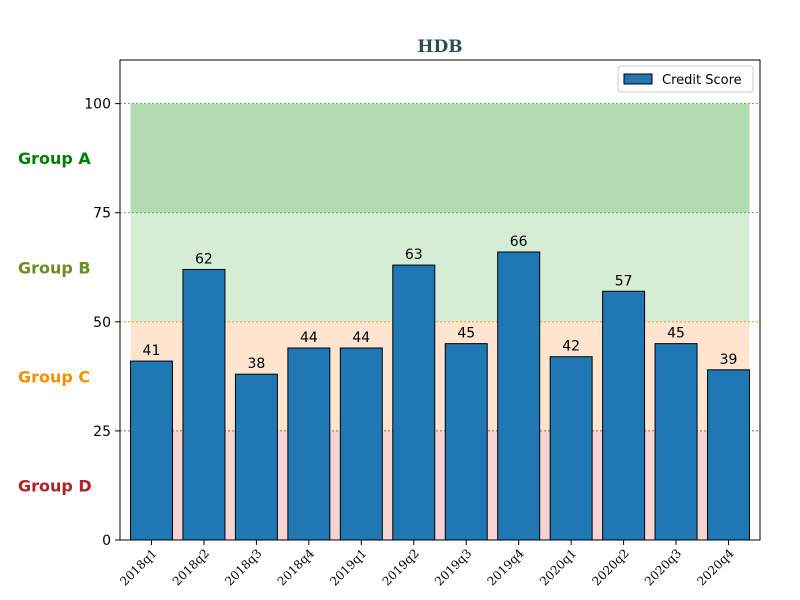 The width and height of the screenshot is (800, 600). Describe the element at coordinates (414, 255) in the screenshot. I see `value-label-2019q2: 63` at that location.